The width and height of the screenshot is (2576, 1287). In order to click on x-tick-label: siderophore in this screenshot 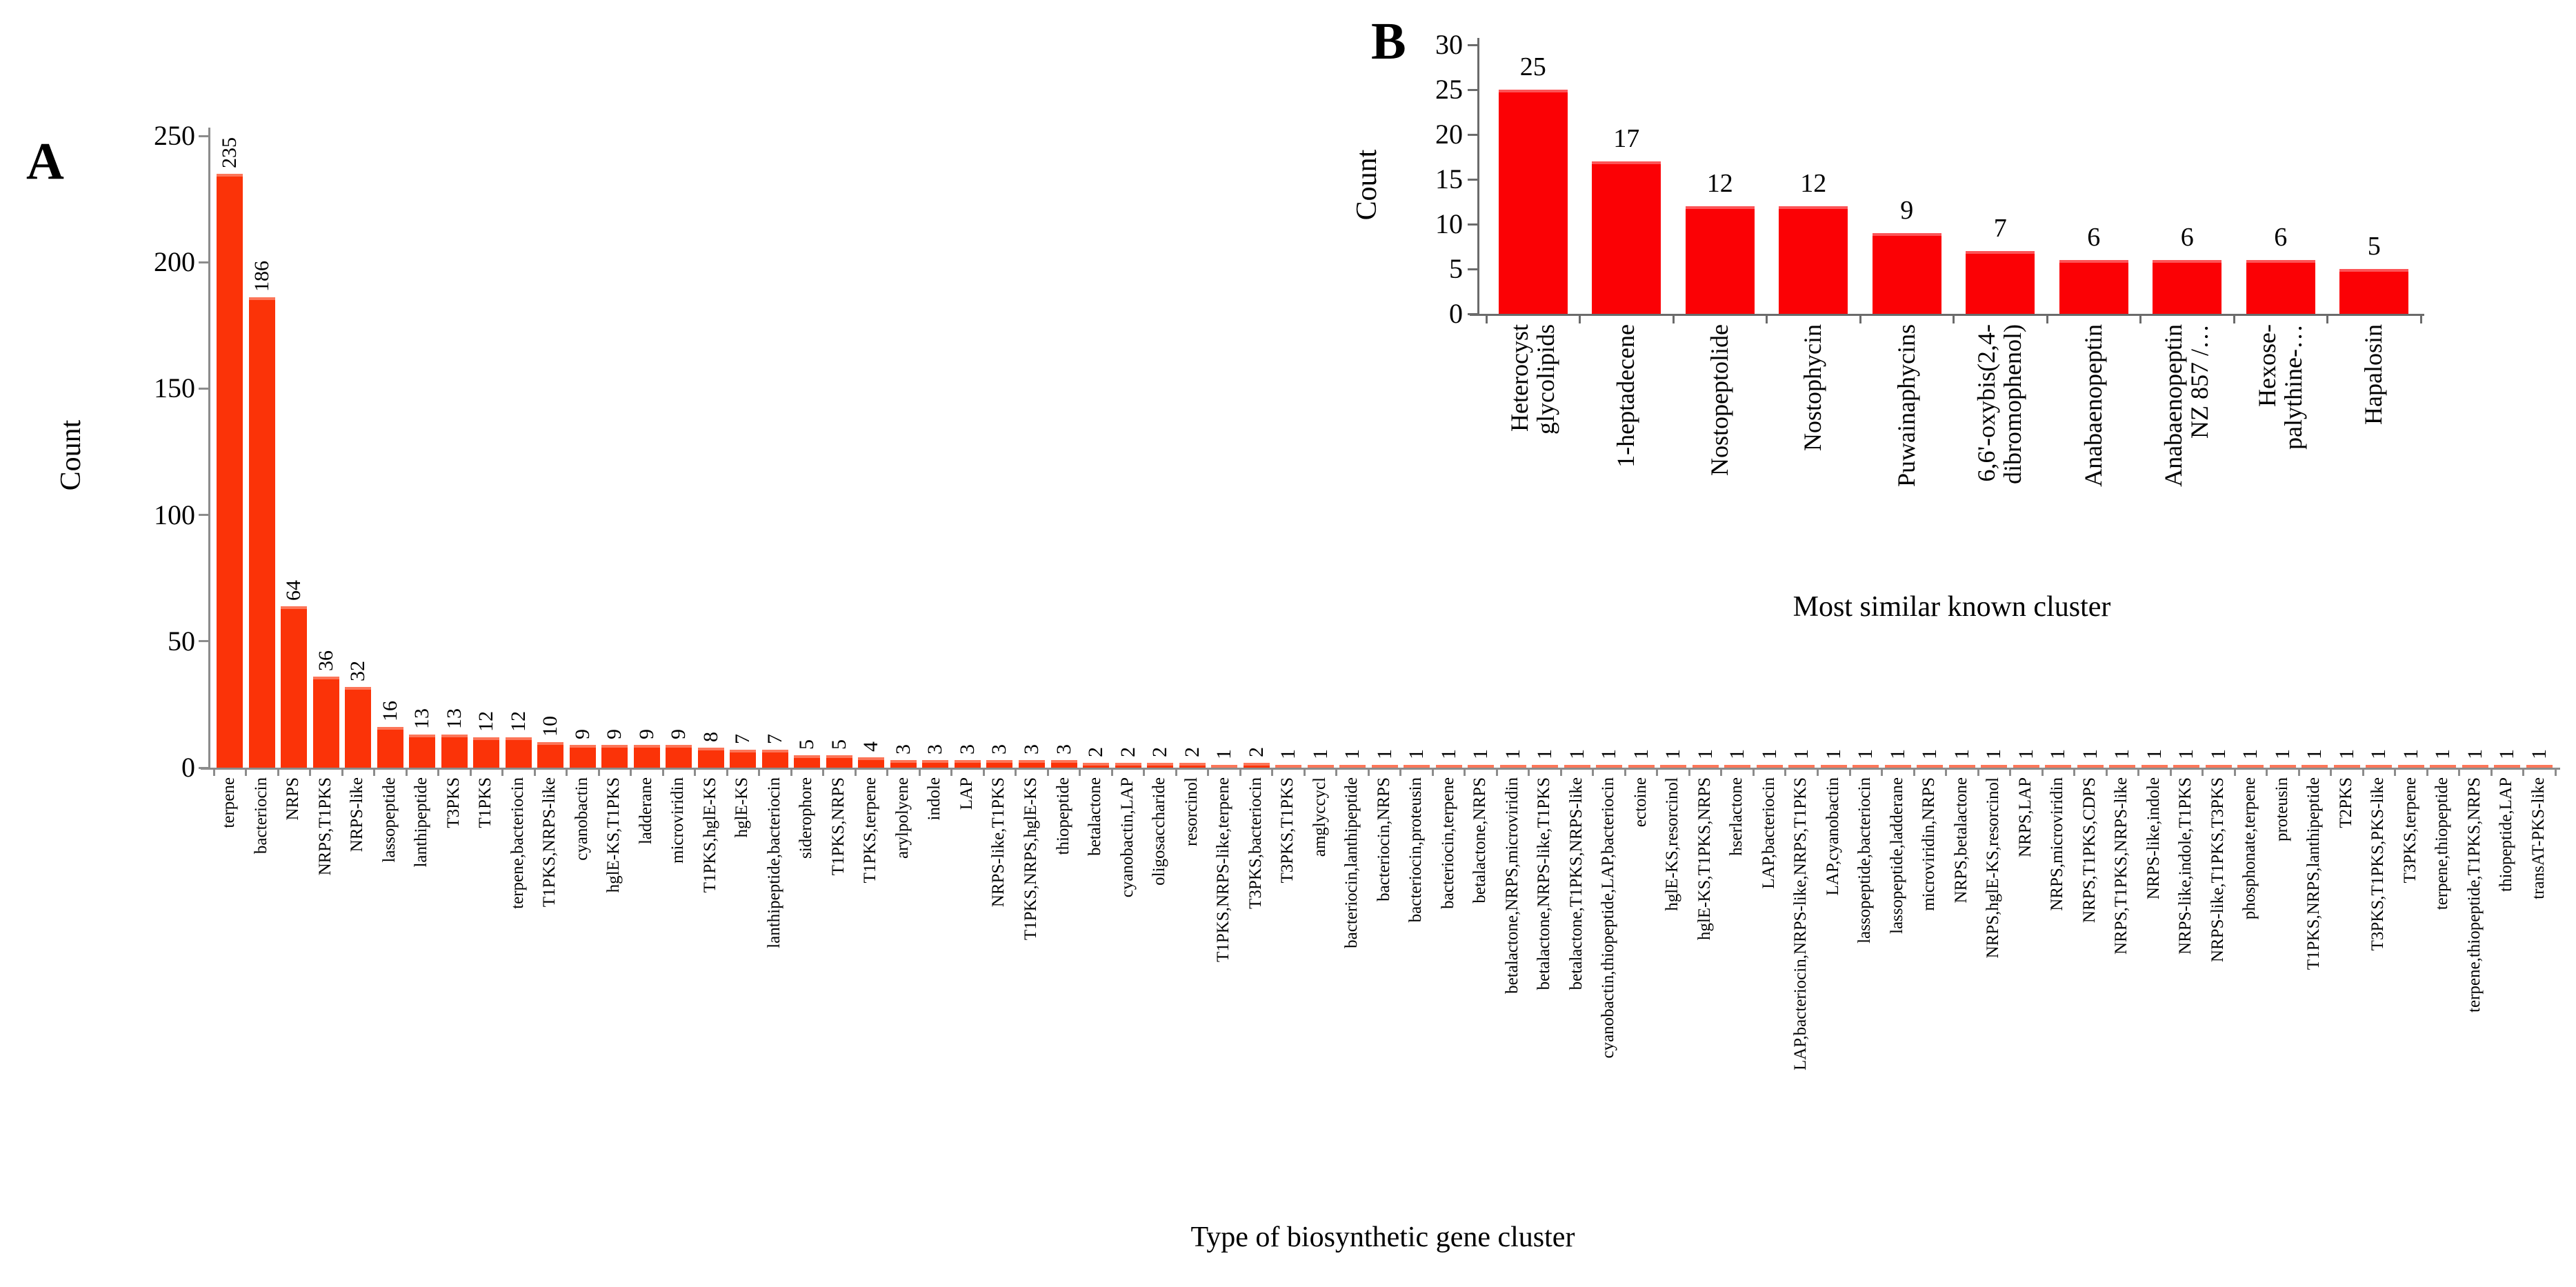, I will do `click(806, 818)`.